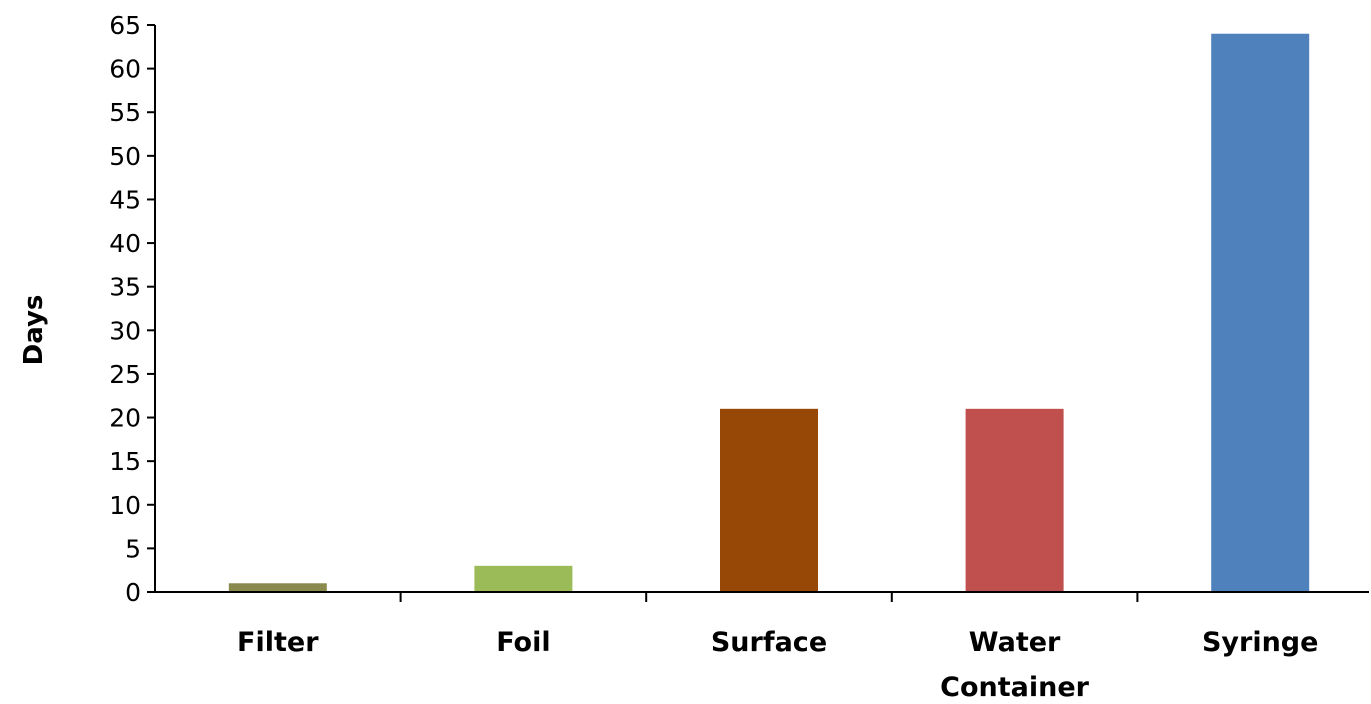  What do you see at coordinates (769, 642) in the screenshot?
I see `x-category-label: Surface` at bounding box center [769, 642].